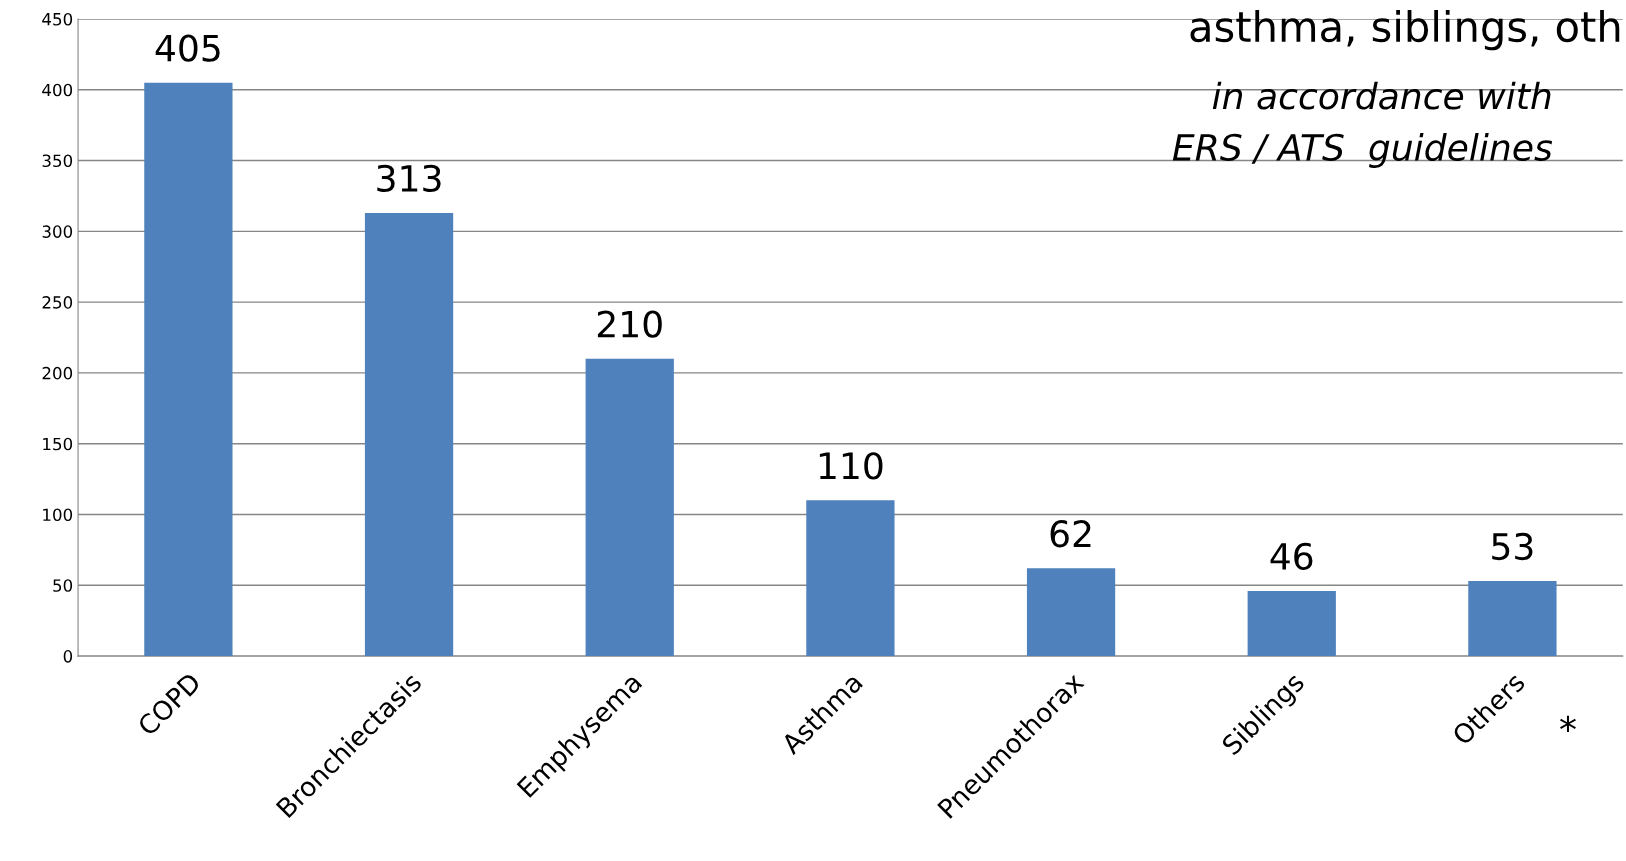 The image size is (1626, 861). What do you see at coordinates (57, 302) in the screenshot?
I see `y-tick-label: 250` at bounding box center [57, 302].